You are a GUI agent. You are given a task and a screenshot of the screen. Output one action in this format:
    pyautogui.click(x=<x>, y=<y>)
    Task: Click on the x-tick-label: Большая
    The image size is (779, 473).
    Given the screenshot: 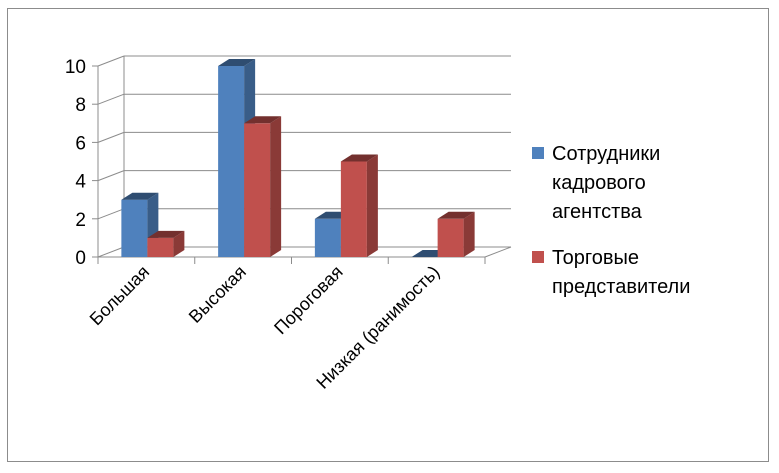 What is the action you would take?
    pyautogui.click(x=120, y=296)
    